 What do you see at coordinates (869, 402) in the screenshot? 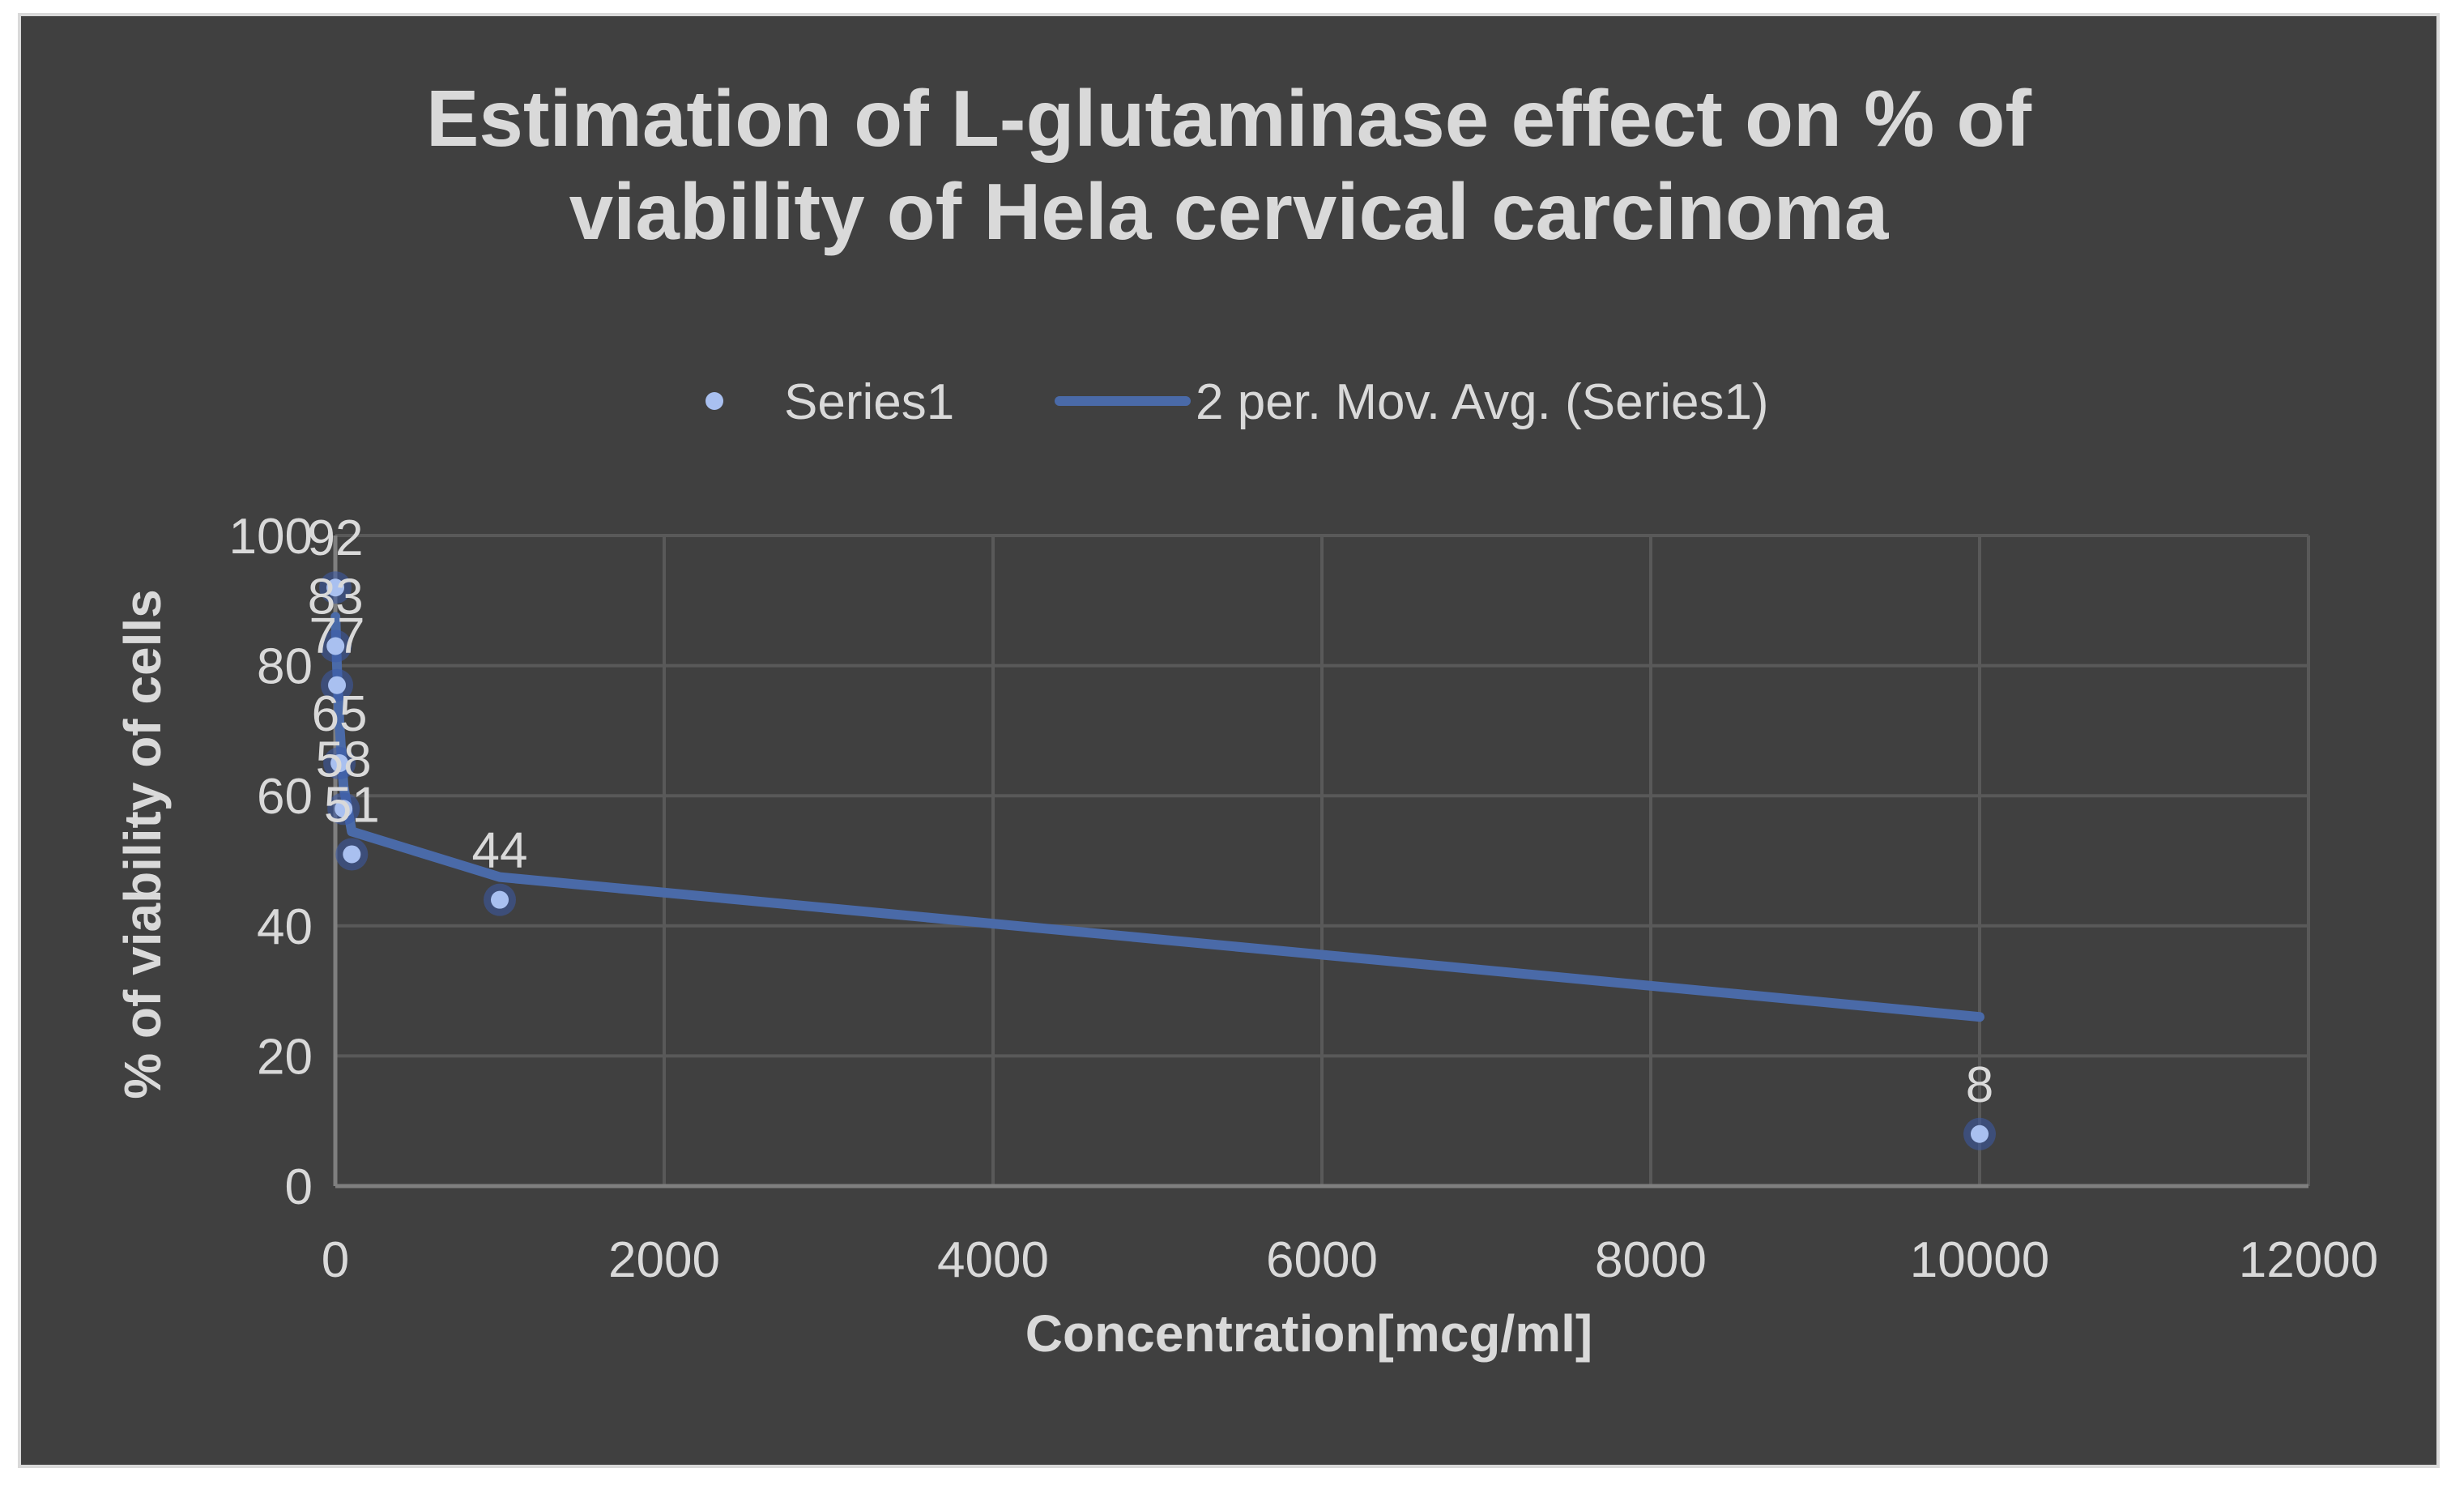
I see `legend-series-label: Series1` at bounding box center [869, 402].